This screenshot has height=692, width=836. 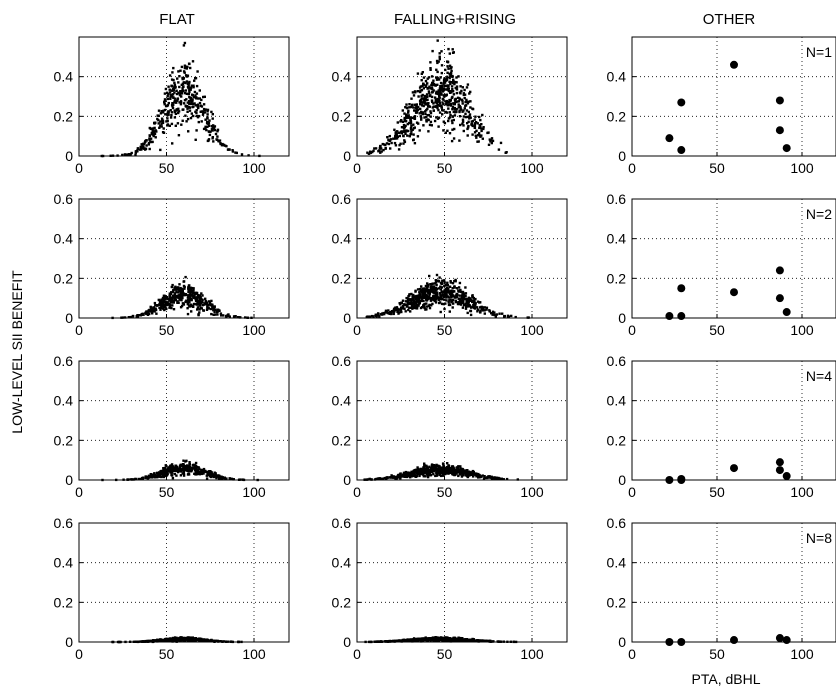 What do you see at coordinates (733, 420) in the screenshot?
I see `axes-frame` at bounding box center [733, 420].